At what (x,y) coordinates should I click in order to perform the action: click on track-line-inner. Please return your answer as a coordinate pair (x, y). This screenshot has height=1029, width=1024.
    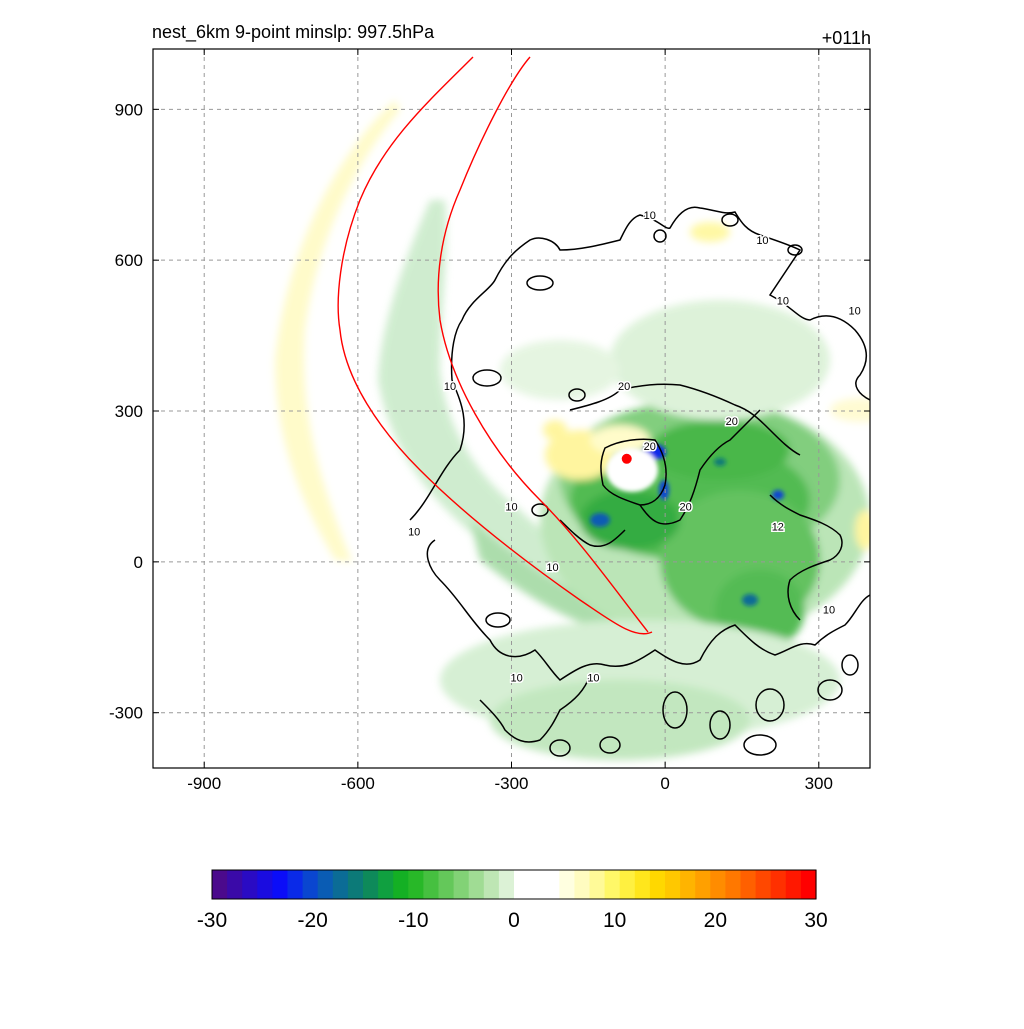
    Looking at the image, I should click on (543, 344).